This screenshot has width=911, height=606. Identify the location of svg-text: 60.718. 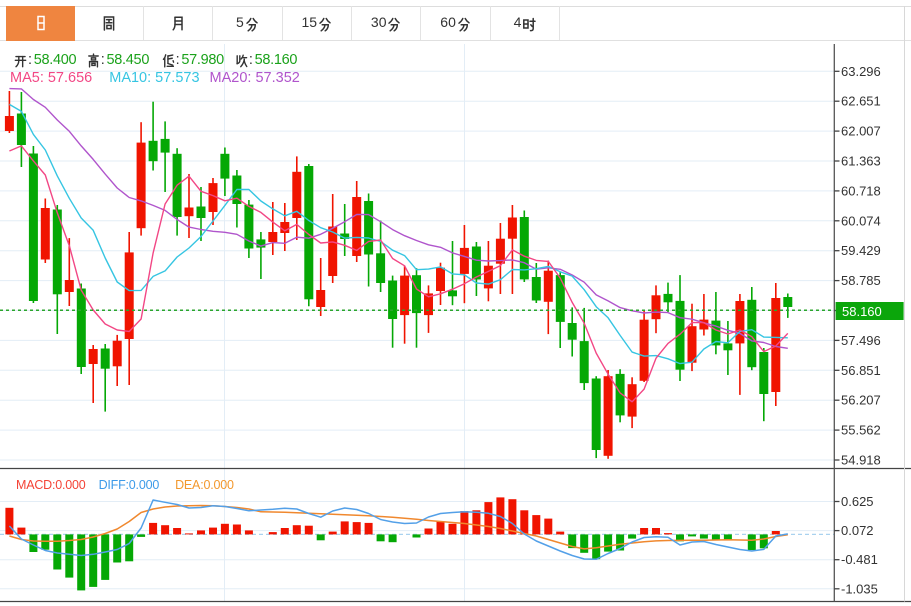
(861, 190).